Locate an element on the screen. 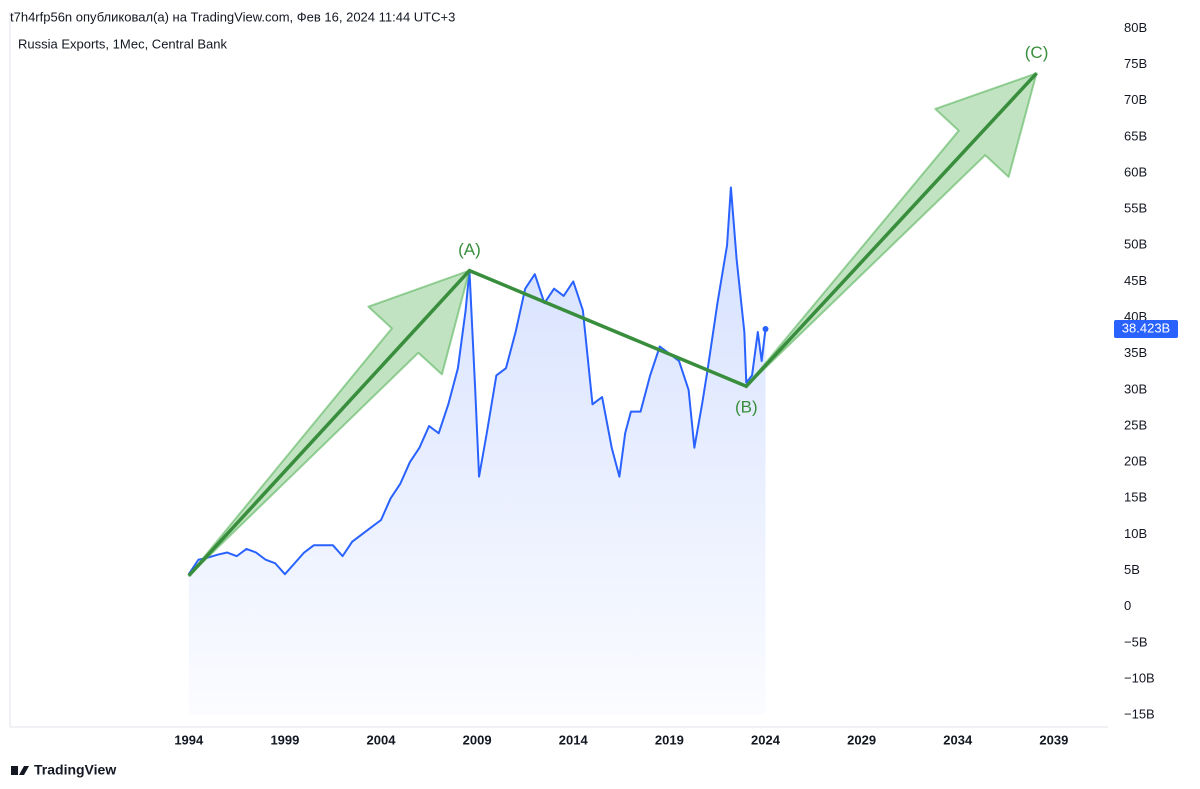  brand-logo is located at coordinates (20, 770).